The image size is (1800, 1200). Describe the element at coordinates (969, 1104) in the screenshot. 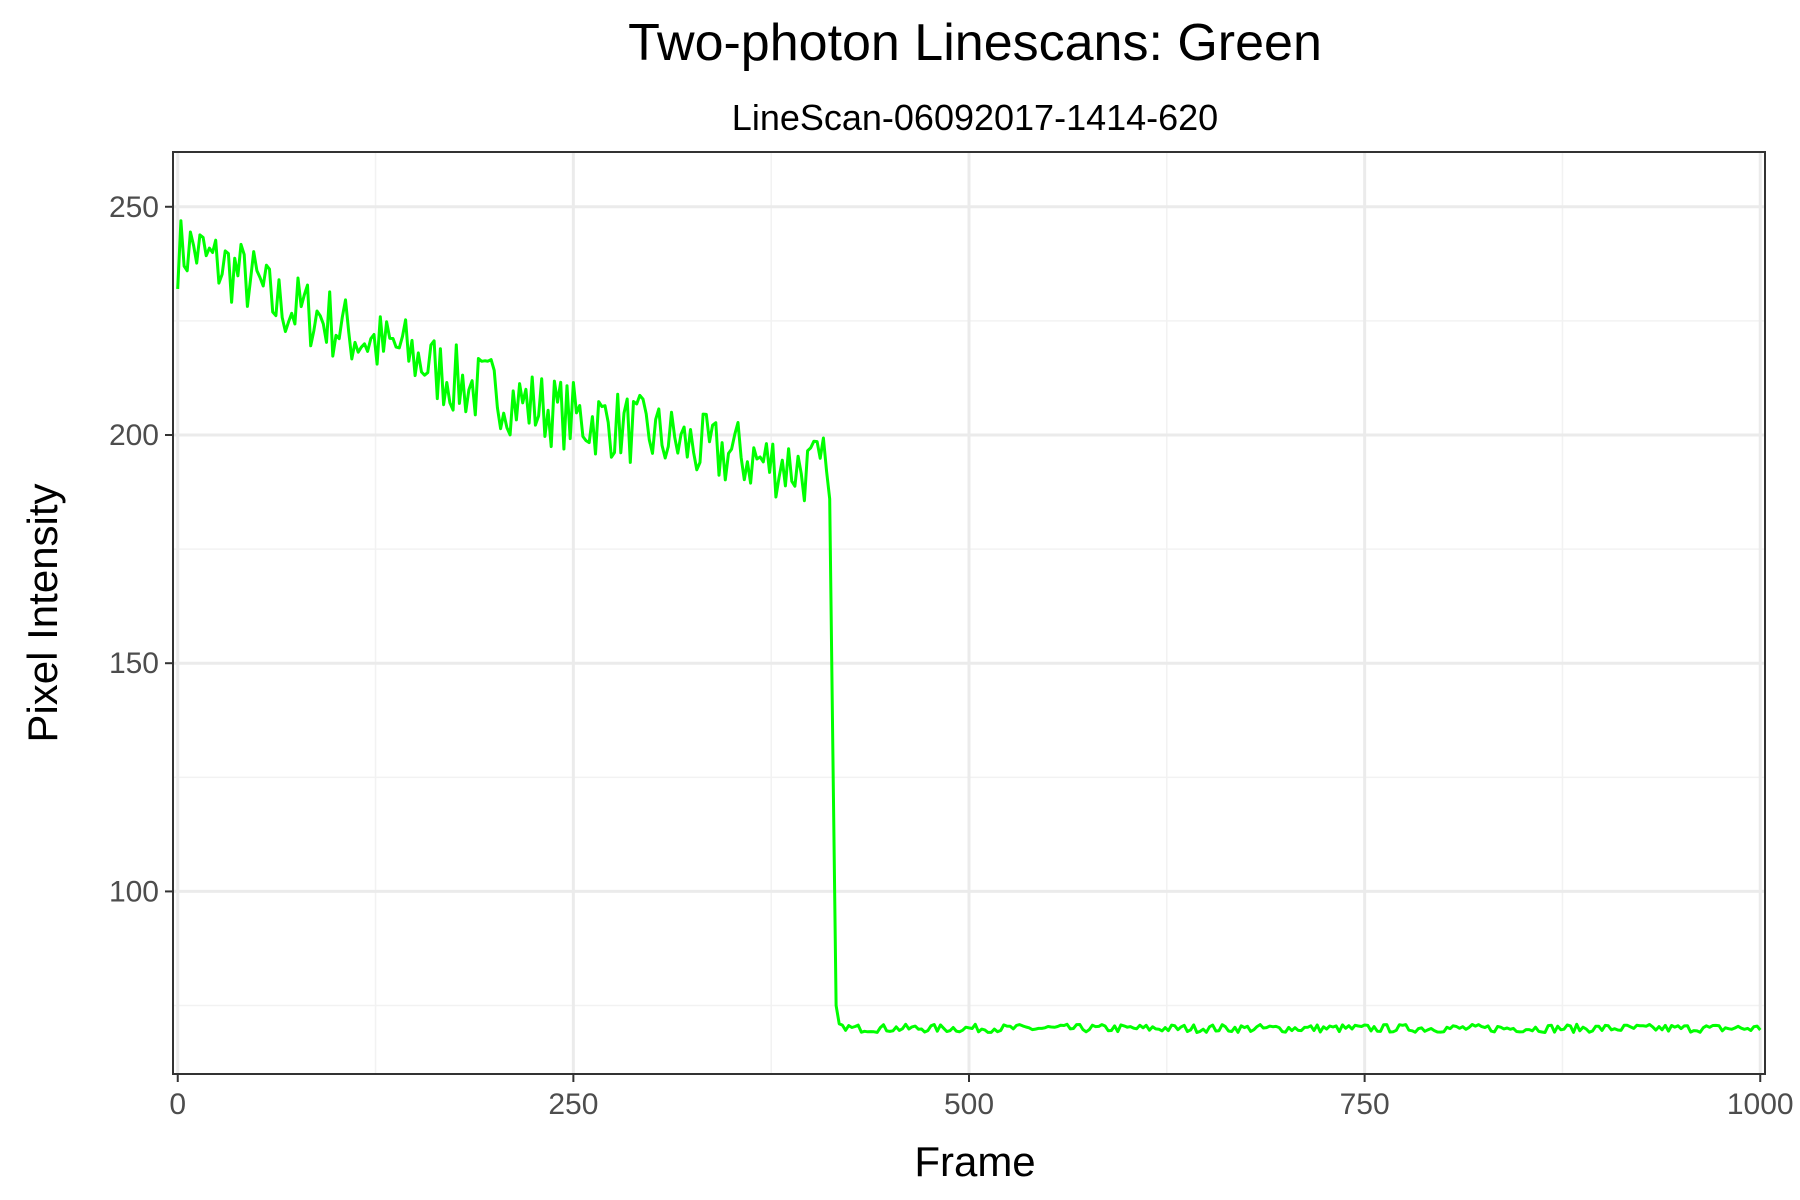

I see `x-tick-label: 500` at that location.